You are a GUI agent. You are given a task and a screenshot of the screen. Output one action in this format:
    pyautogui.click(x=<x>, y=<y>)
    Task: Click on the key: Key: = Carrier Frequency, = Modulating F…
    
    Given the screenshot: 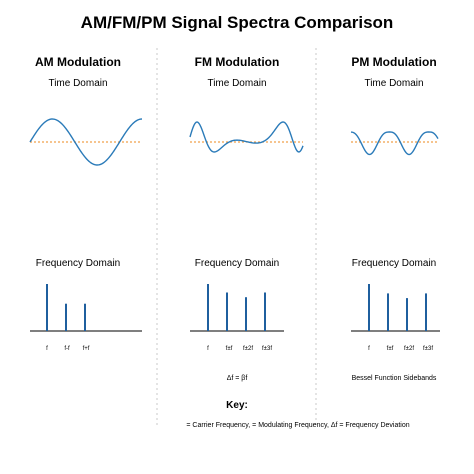 What is the action you would take?
    pyautogui.click(x=297, y=414)
    